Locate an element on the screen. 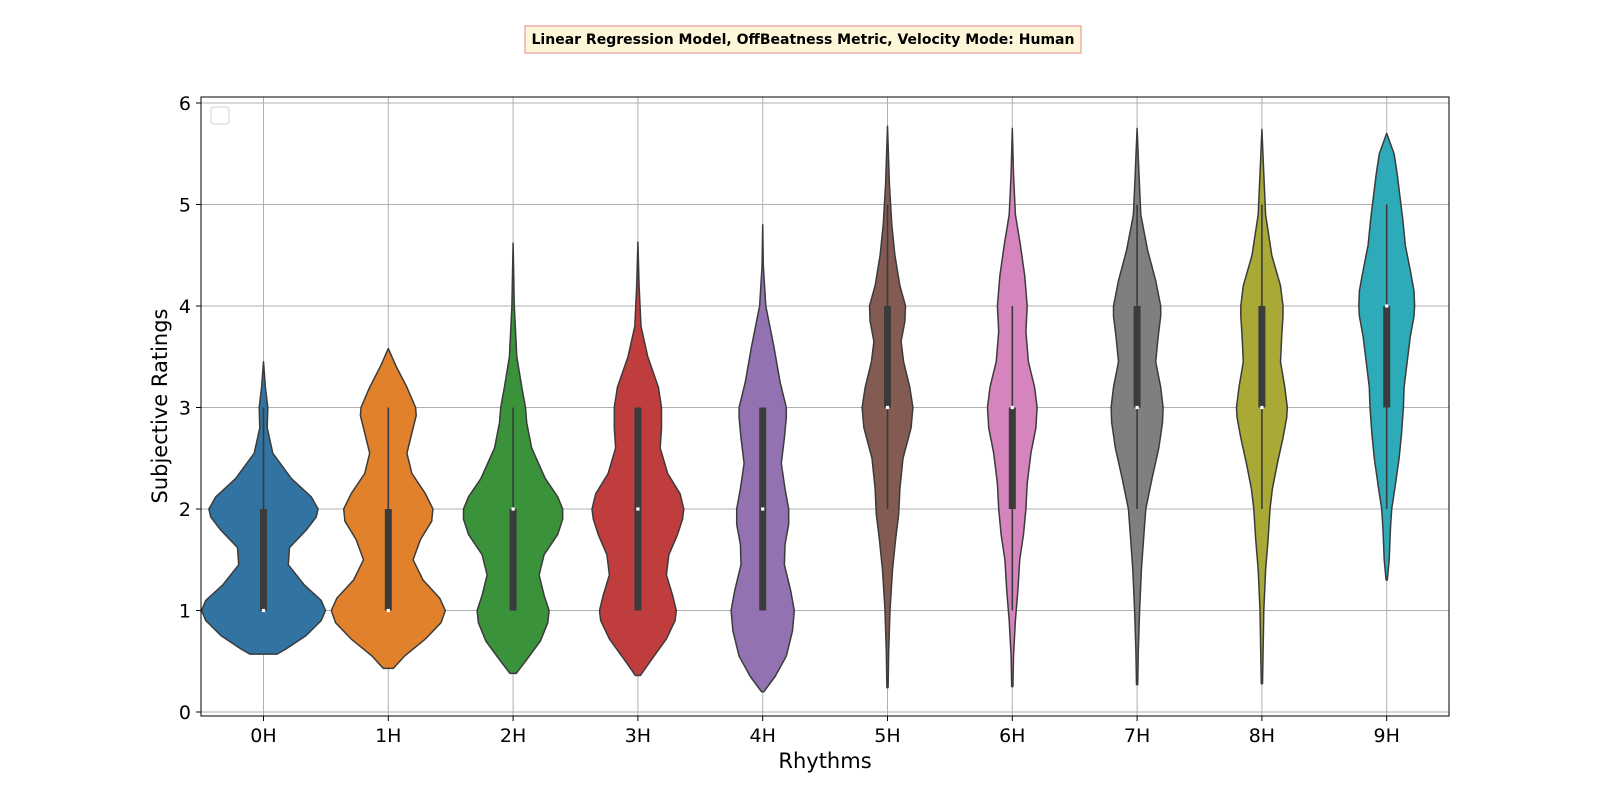 The image size is (1600, 800). legend-box is located at coordinates (220, 115).